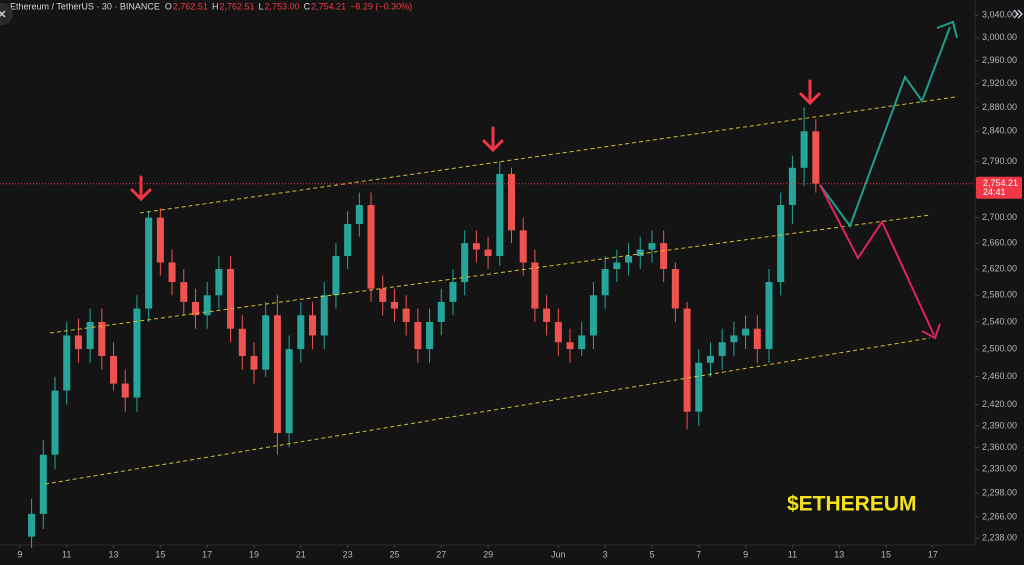 This screenshot has width=1024, height=565. I want to click on x-tick-label: 5, so click(651, 554).